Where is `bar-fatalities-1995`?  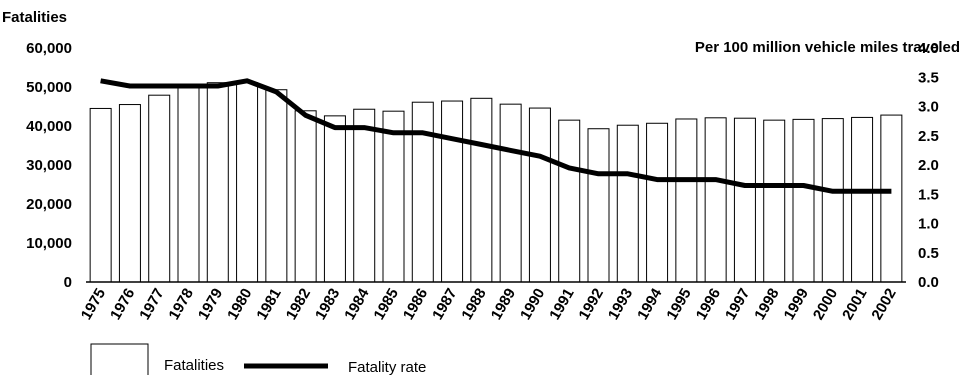
bar-fatalities-1995 is located at coordinates (686, 200).